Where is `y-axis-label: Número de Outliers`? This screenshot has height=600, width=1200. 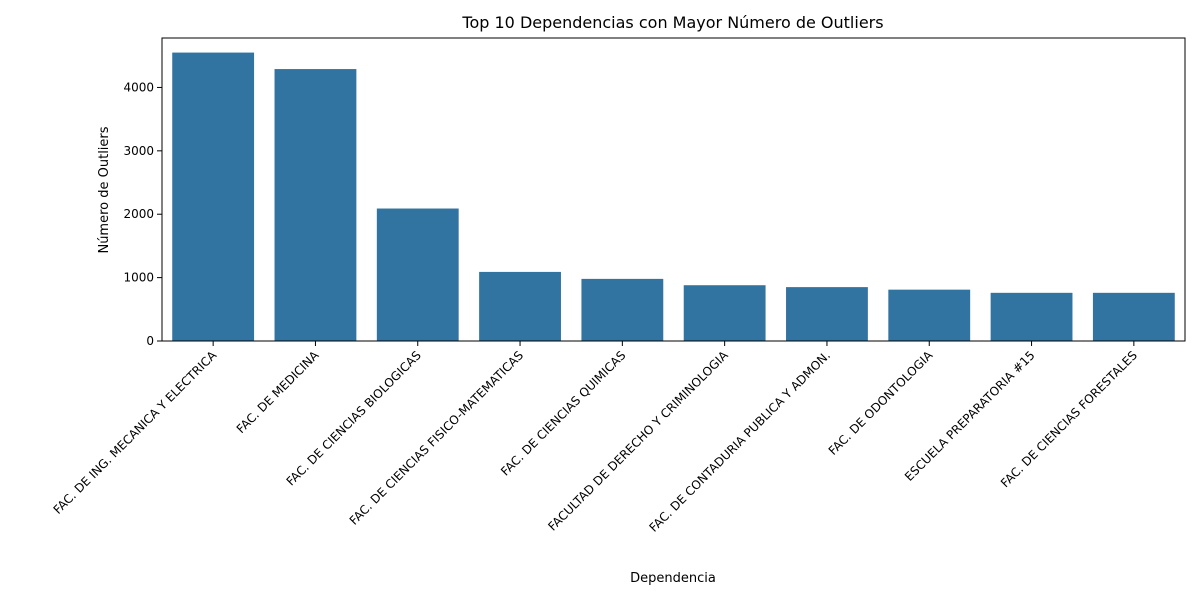
y-axis-label: Número de Outliers is located at coordinates (104, 189).